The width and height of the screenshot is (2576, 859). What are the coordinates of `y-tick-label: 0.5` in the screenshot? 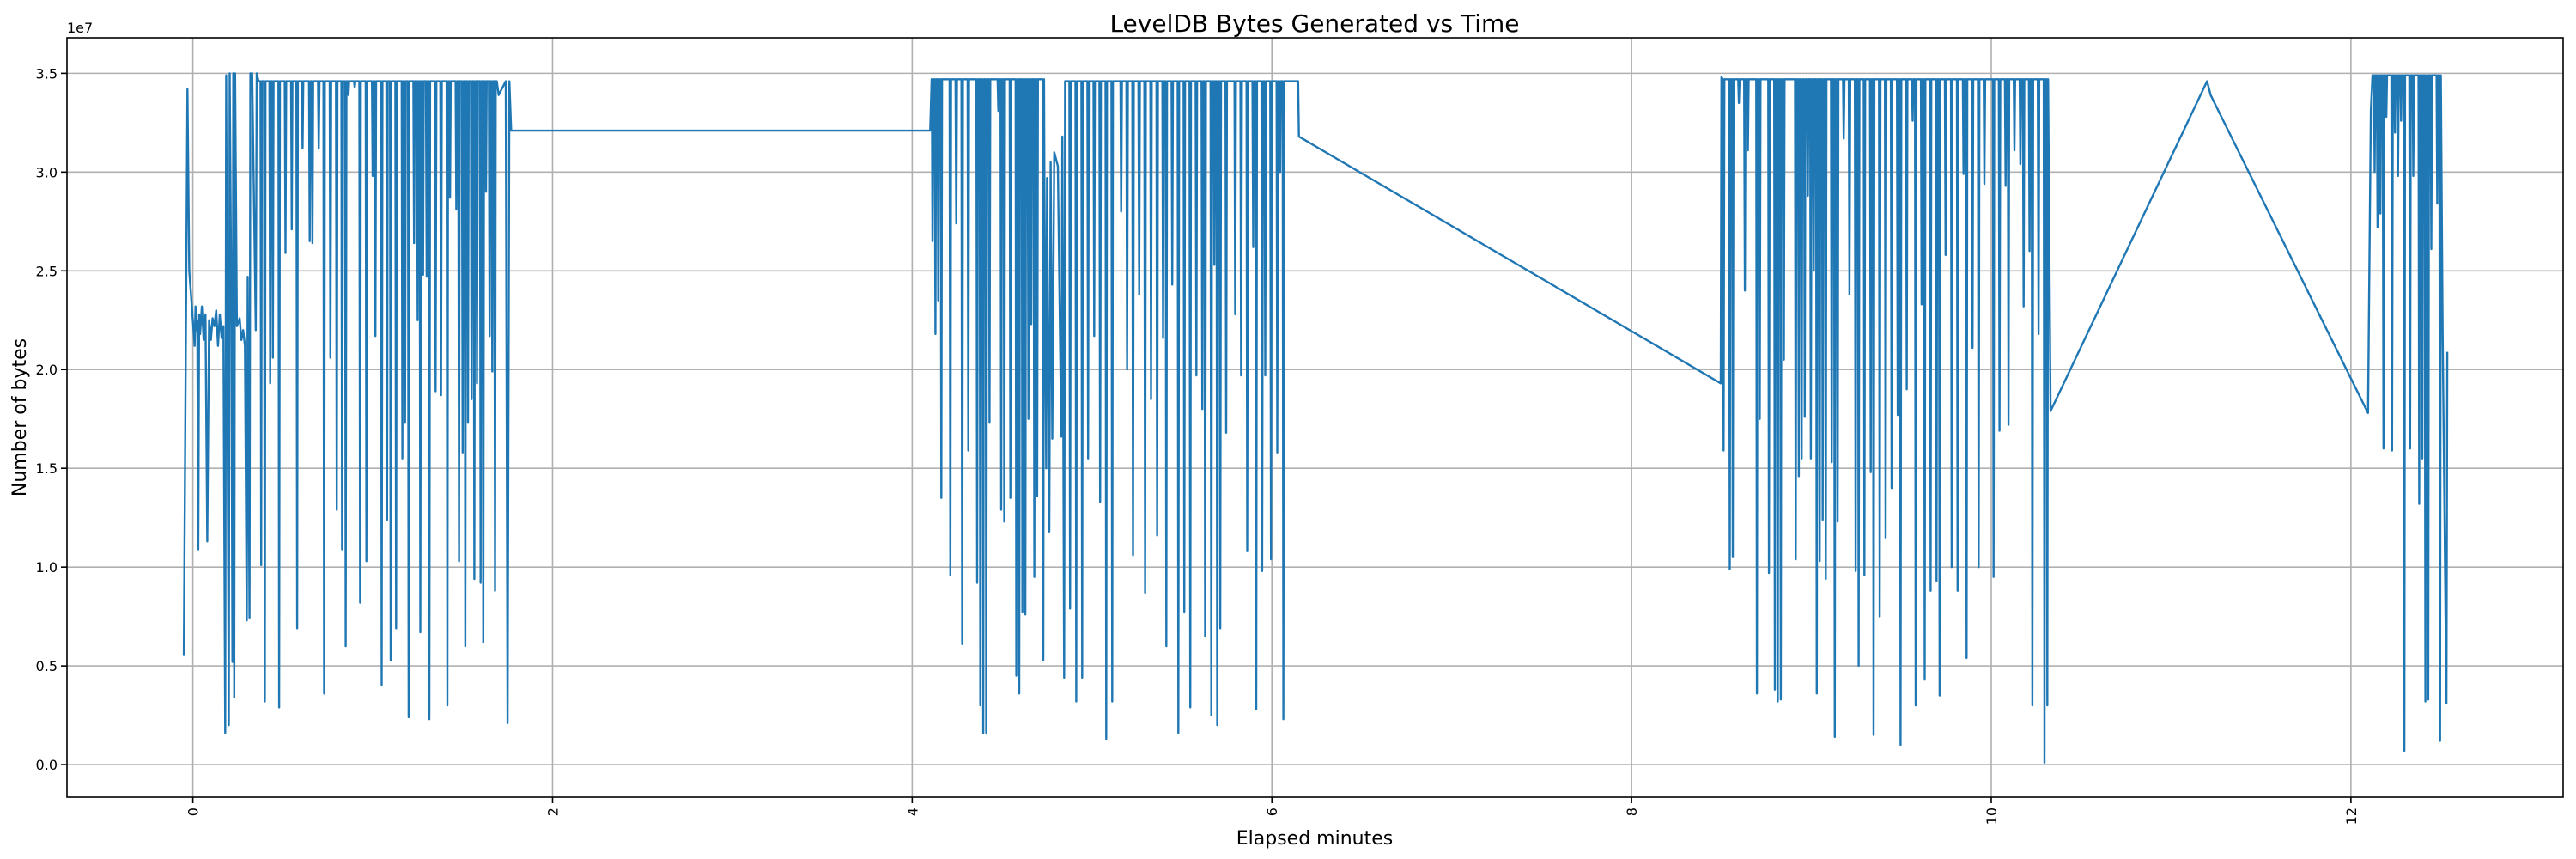 It's located at (47, 666).